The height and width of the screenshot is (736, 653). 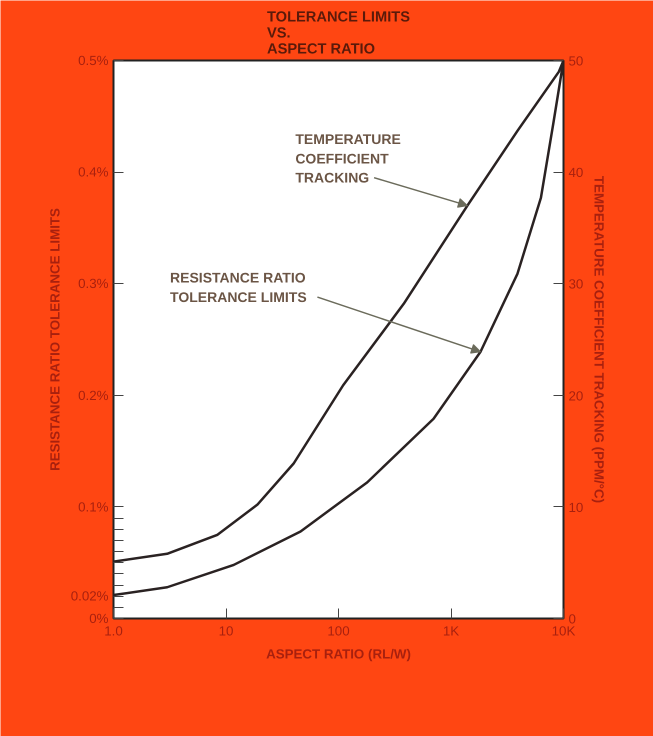 What do you see at coordinates (576, 61) in the screenshot?
I see `y2-tick-label: 50` at bounding box center [576, 61].